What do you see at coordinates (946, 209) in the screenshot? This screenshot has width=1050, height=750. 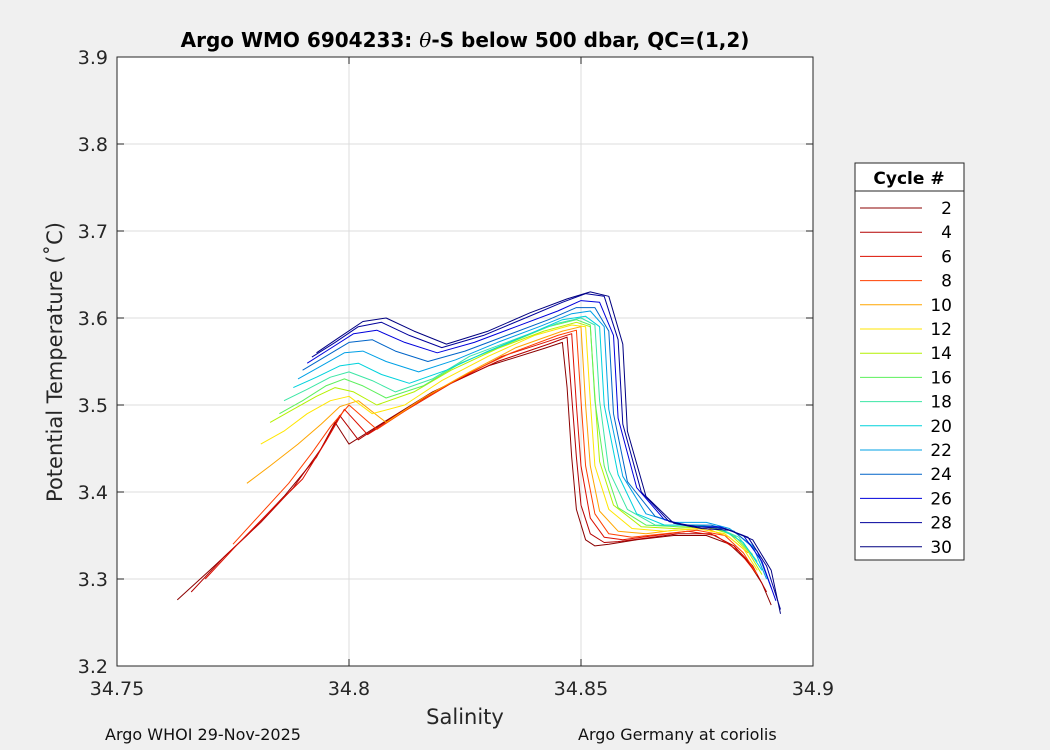 I see `legend-label-cycle-2: 2` at bounding box center [946, 209].